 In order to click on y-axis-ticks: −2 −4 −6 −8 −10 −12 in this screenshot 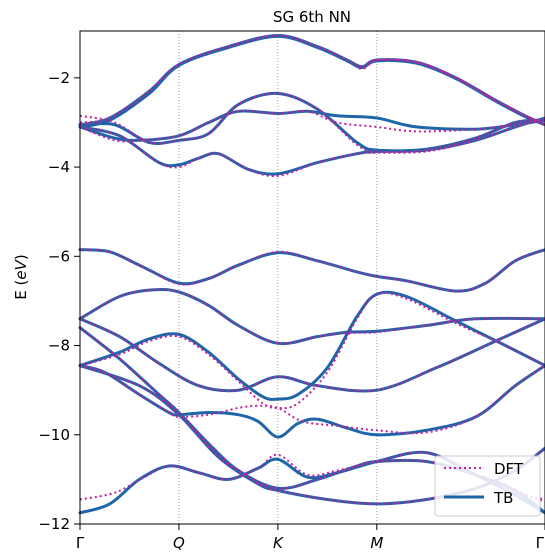, I will do `click(59, 301)`.